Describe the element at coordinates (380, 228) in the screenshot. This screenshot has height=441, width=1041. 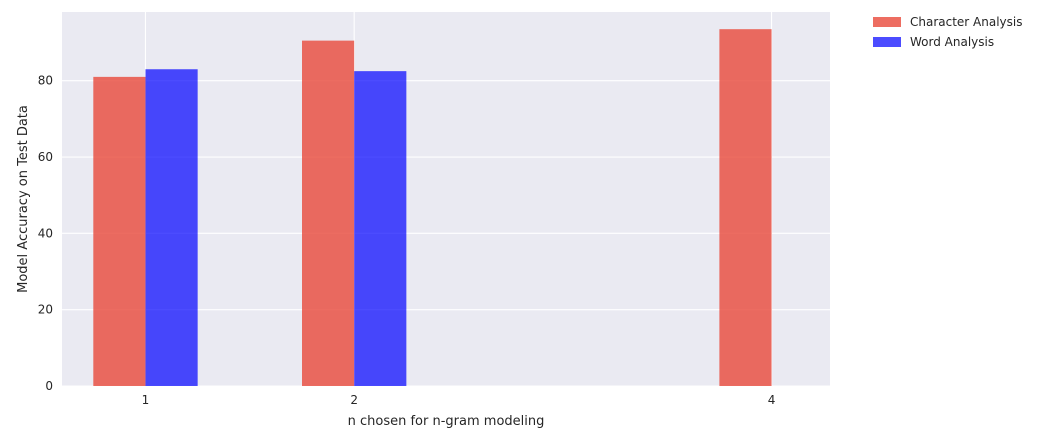
I see `bar-word-n2` at that location.